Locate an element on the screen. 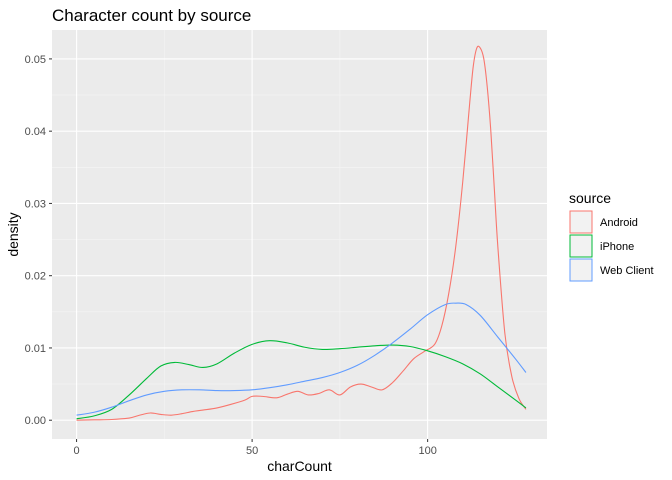 Image resolution: width=672 pixels, height=480 pixels. y-axis-title: density is located at coordinates (13, 234).